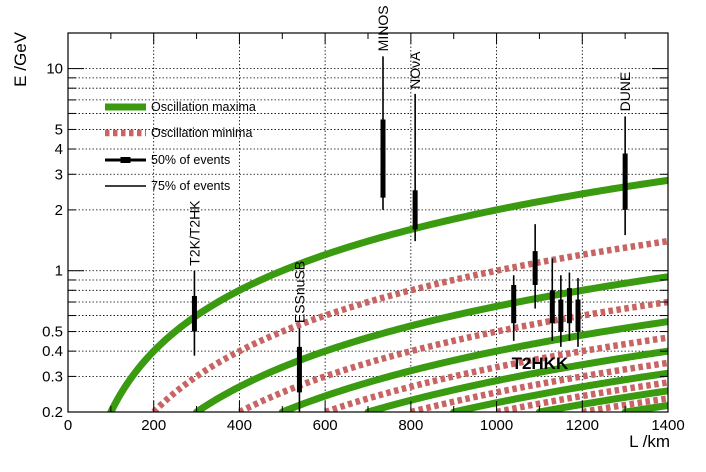 This screenshot has height=472, width=706. I want to click on y-tick-label: 0.4, so click(52, 351).